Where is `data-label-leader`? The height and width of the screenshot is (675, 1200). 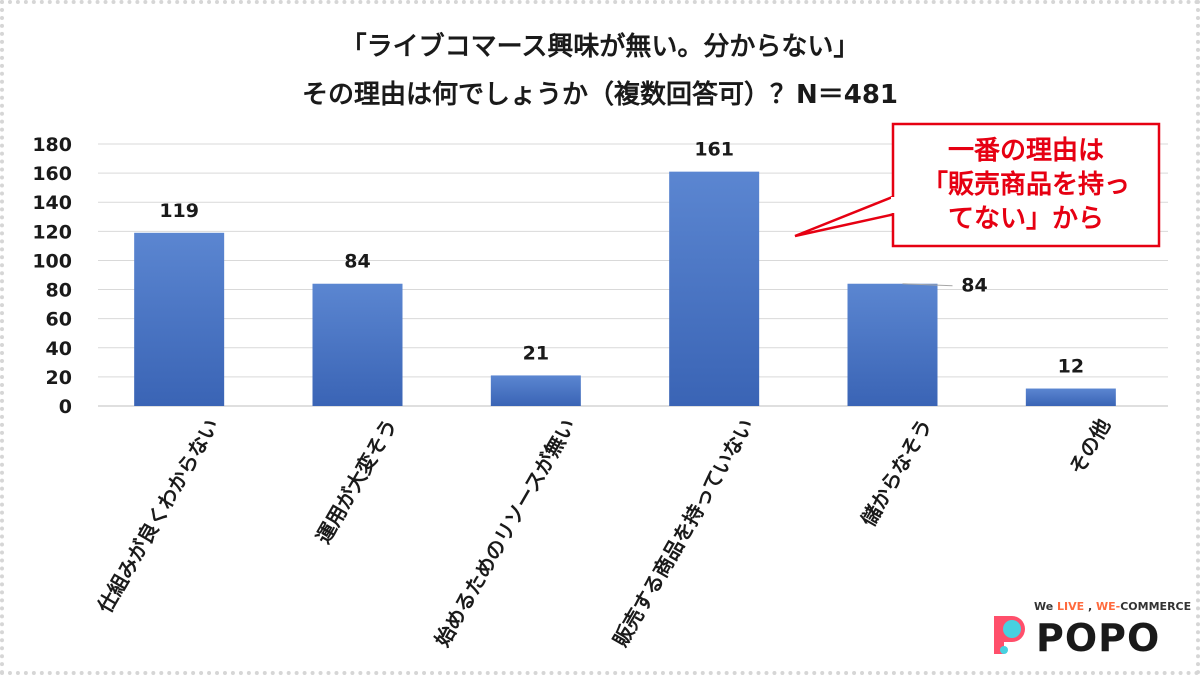 data-label-leader is located at coordinates (927, 285).